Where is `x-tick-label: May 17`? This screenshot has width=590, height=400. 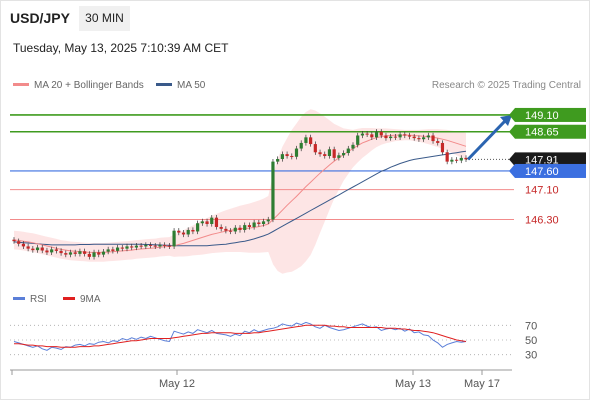 x-tick-label: May 17 is located at coordinates (482, 384).